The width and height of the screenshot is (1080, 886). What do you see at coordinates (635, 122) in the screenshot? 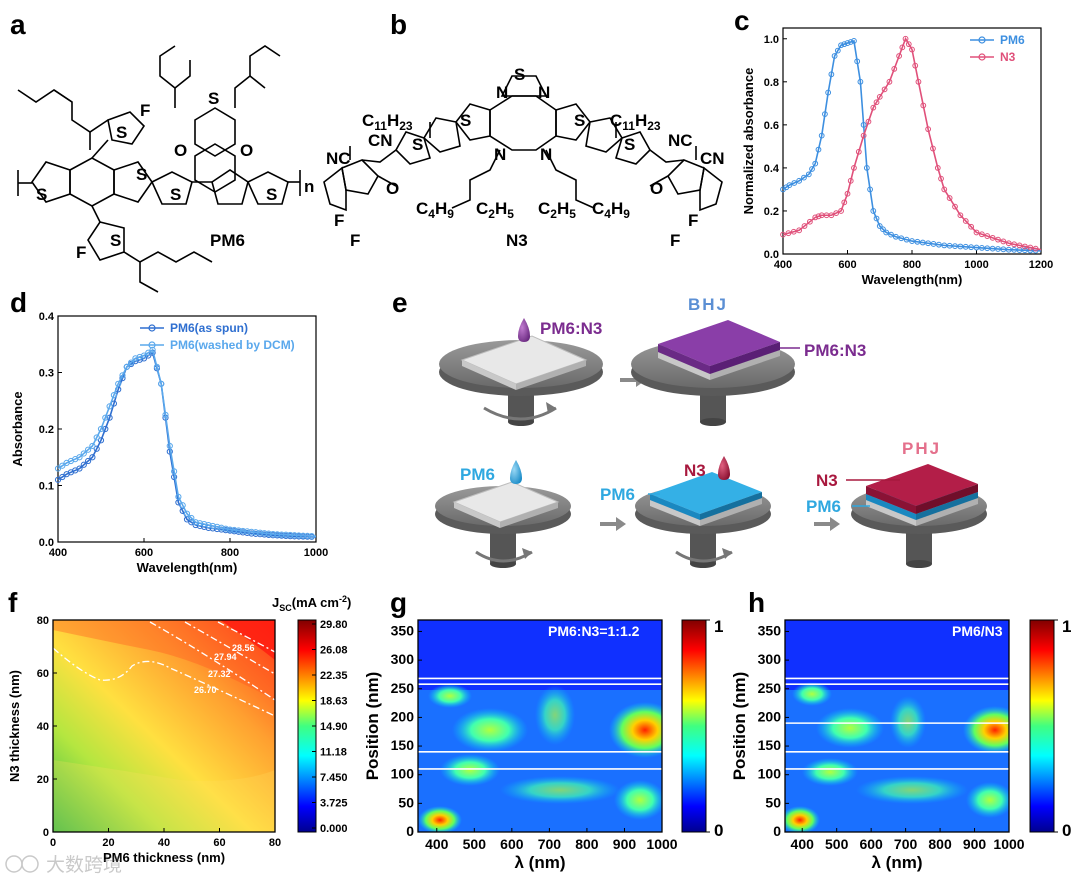
I see `n3-chain-c11-right: C11H23` at bounding box center [635, 122].